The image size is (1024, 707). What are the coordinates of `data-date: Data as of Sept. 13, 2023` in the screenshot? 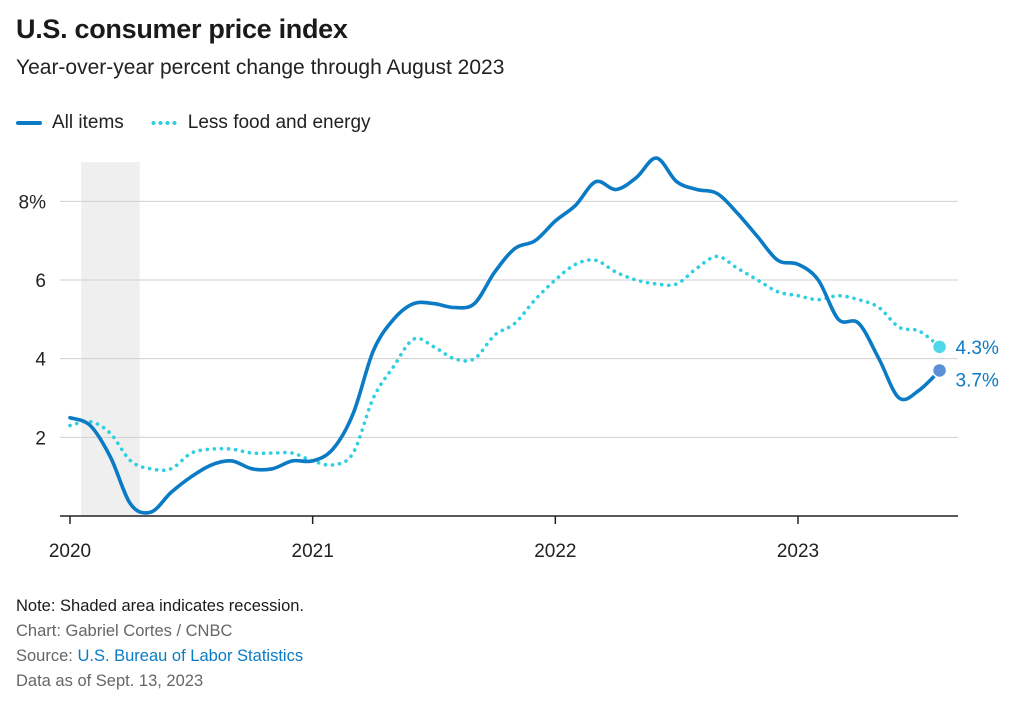 It's located at (110, 681).